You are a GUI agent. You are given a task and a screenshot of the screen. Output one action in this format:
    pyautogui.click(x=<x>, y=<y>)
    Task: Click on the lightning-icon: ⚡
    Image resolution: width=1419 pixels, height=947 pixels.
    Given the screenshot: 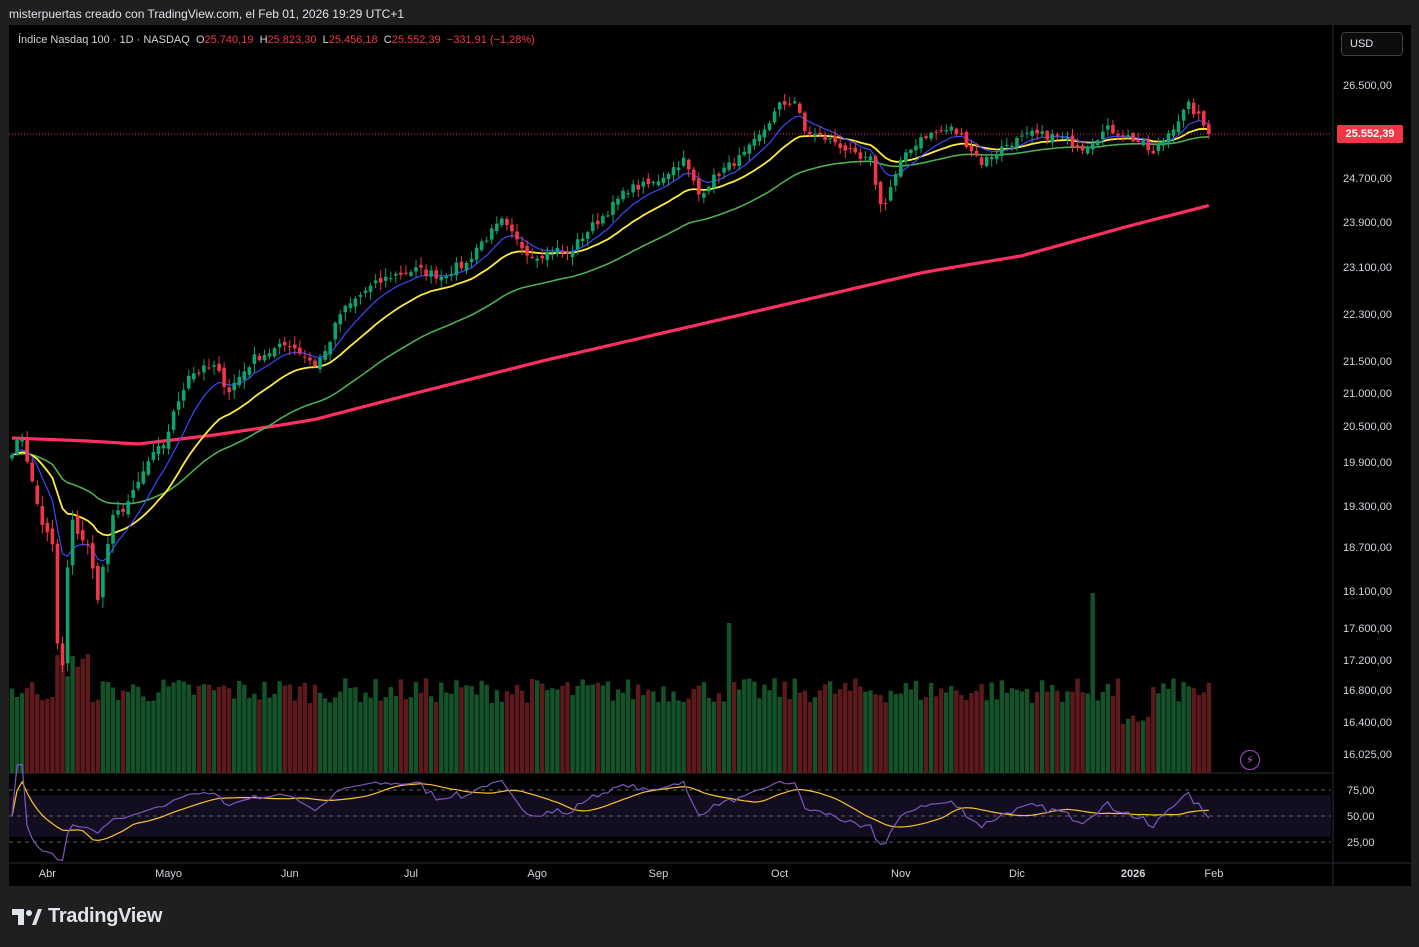 What is the action you would take?
    pyautogui.click(x=1250, y=760)
    